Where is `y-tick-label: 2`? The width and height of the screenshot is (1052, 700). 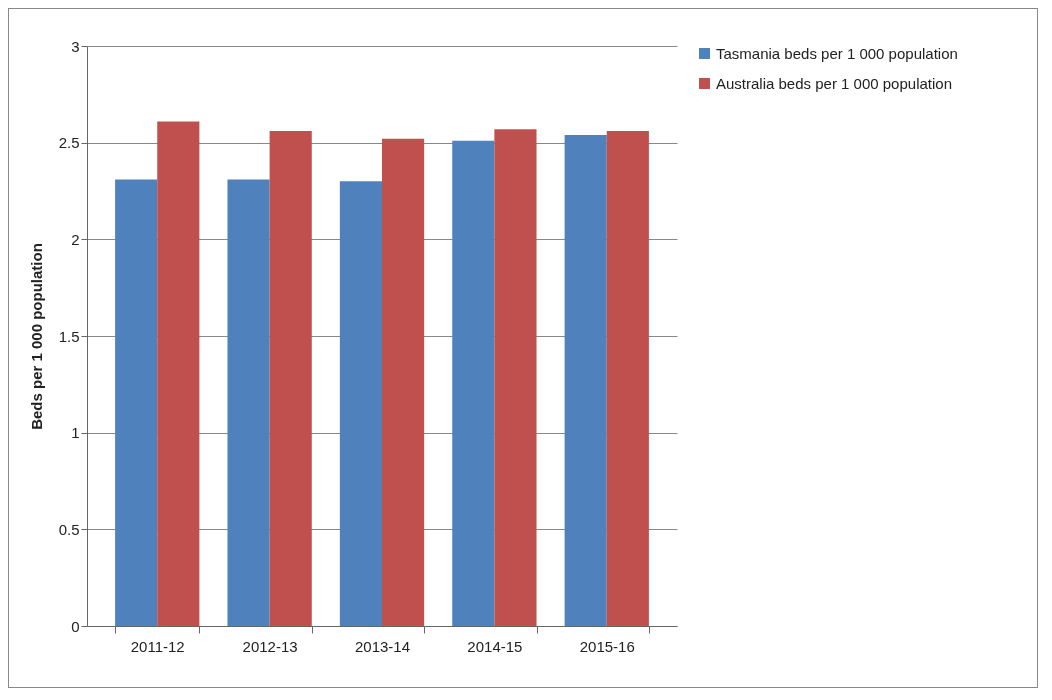
y-tick-label: 2 is located at coordinates (75, 239).